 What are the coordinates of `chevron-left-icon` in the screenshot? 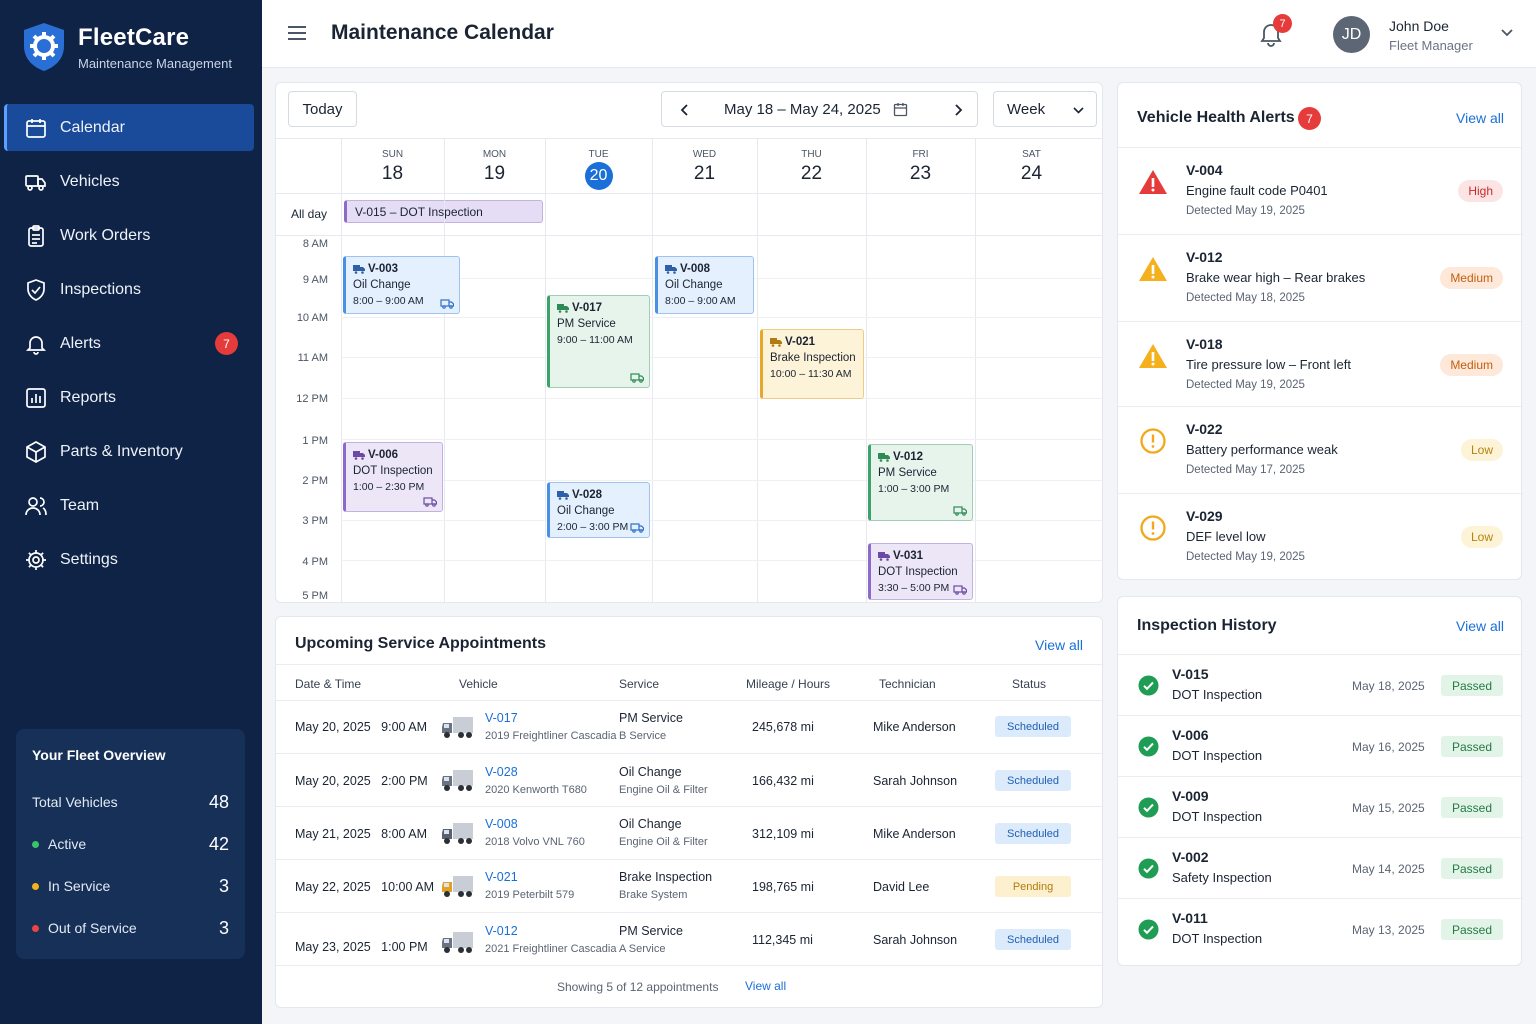 It's located at (684, 110).